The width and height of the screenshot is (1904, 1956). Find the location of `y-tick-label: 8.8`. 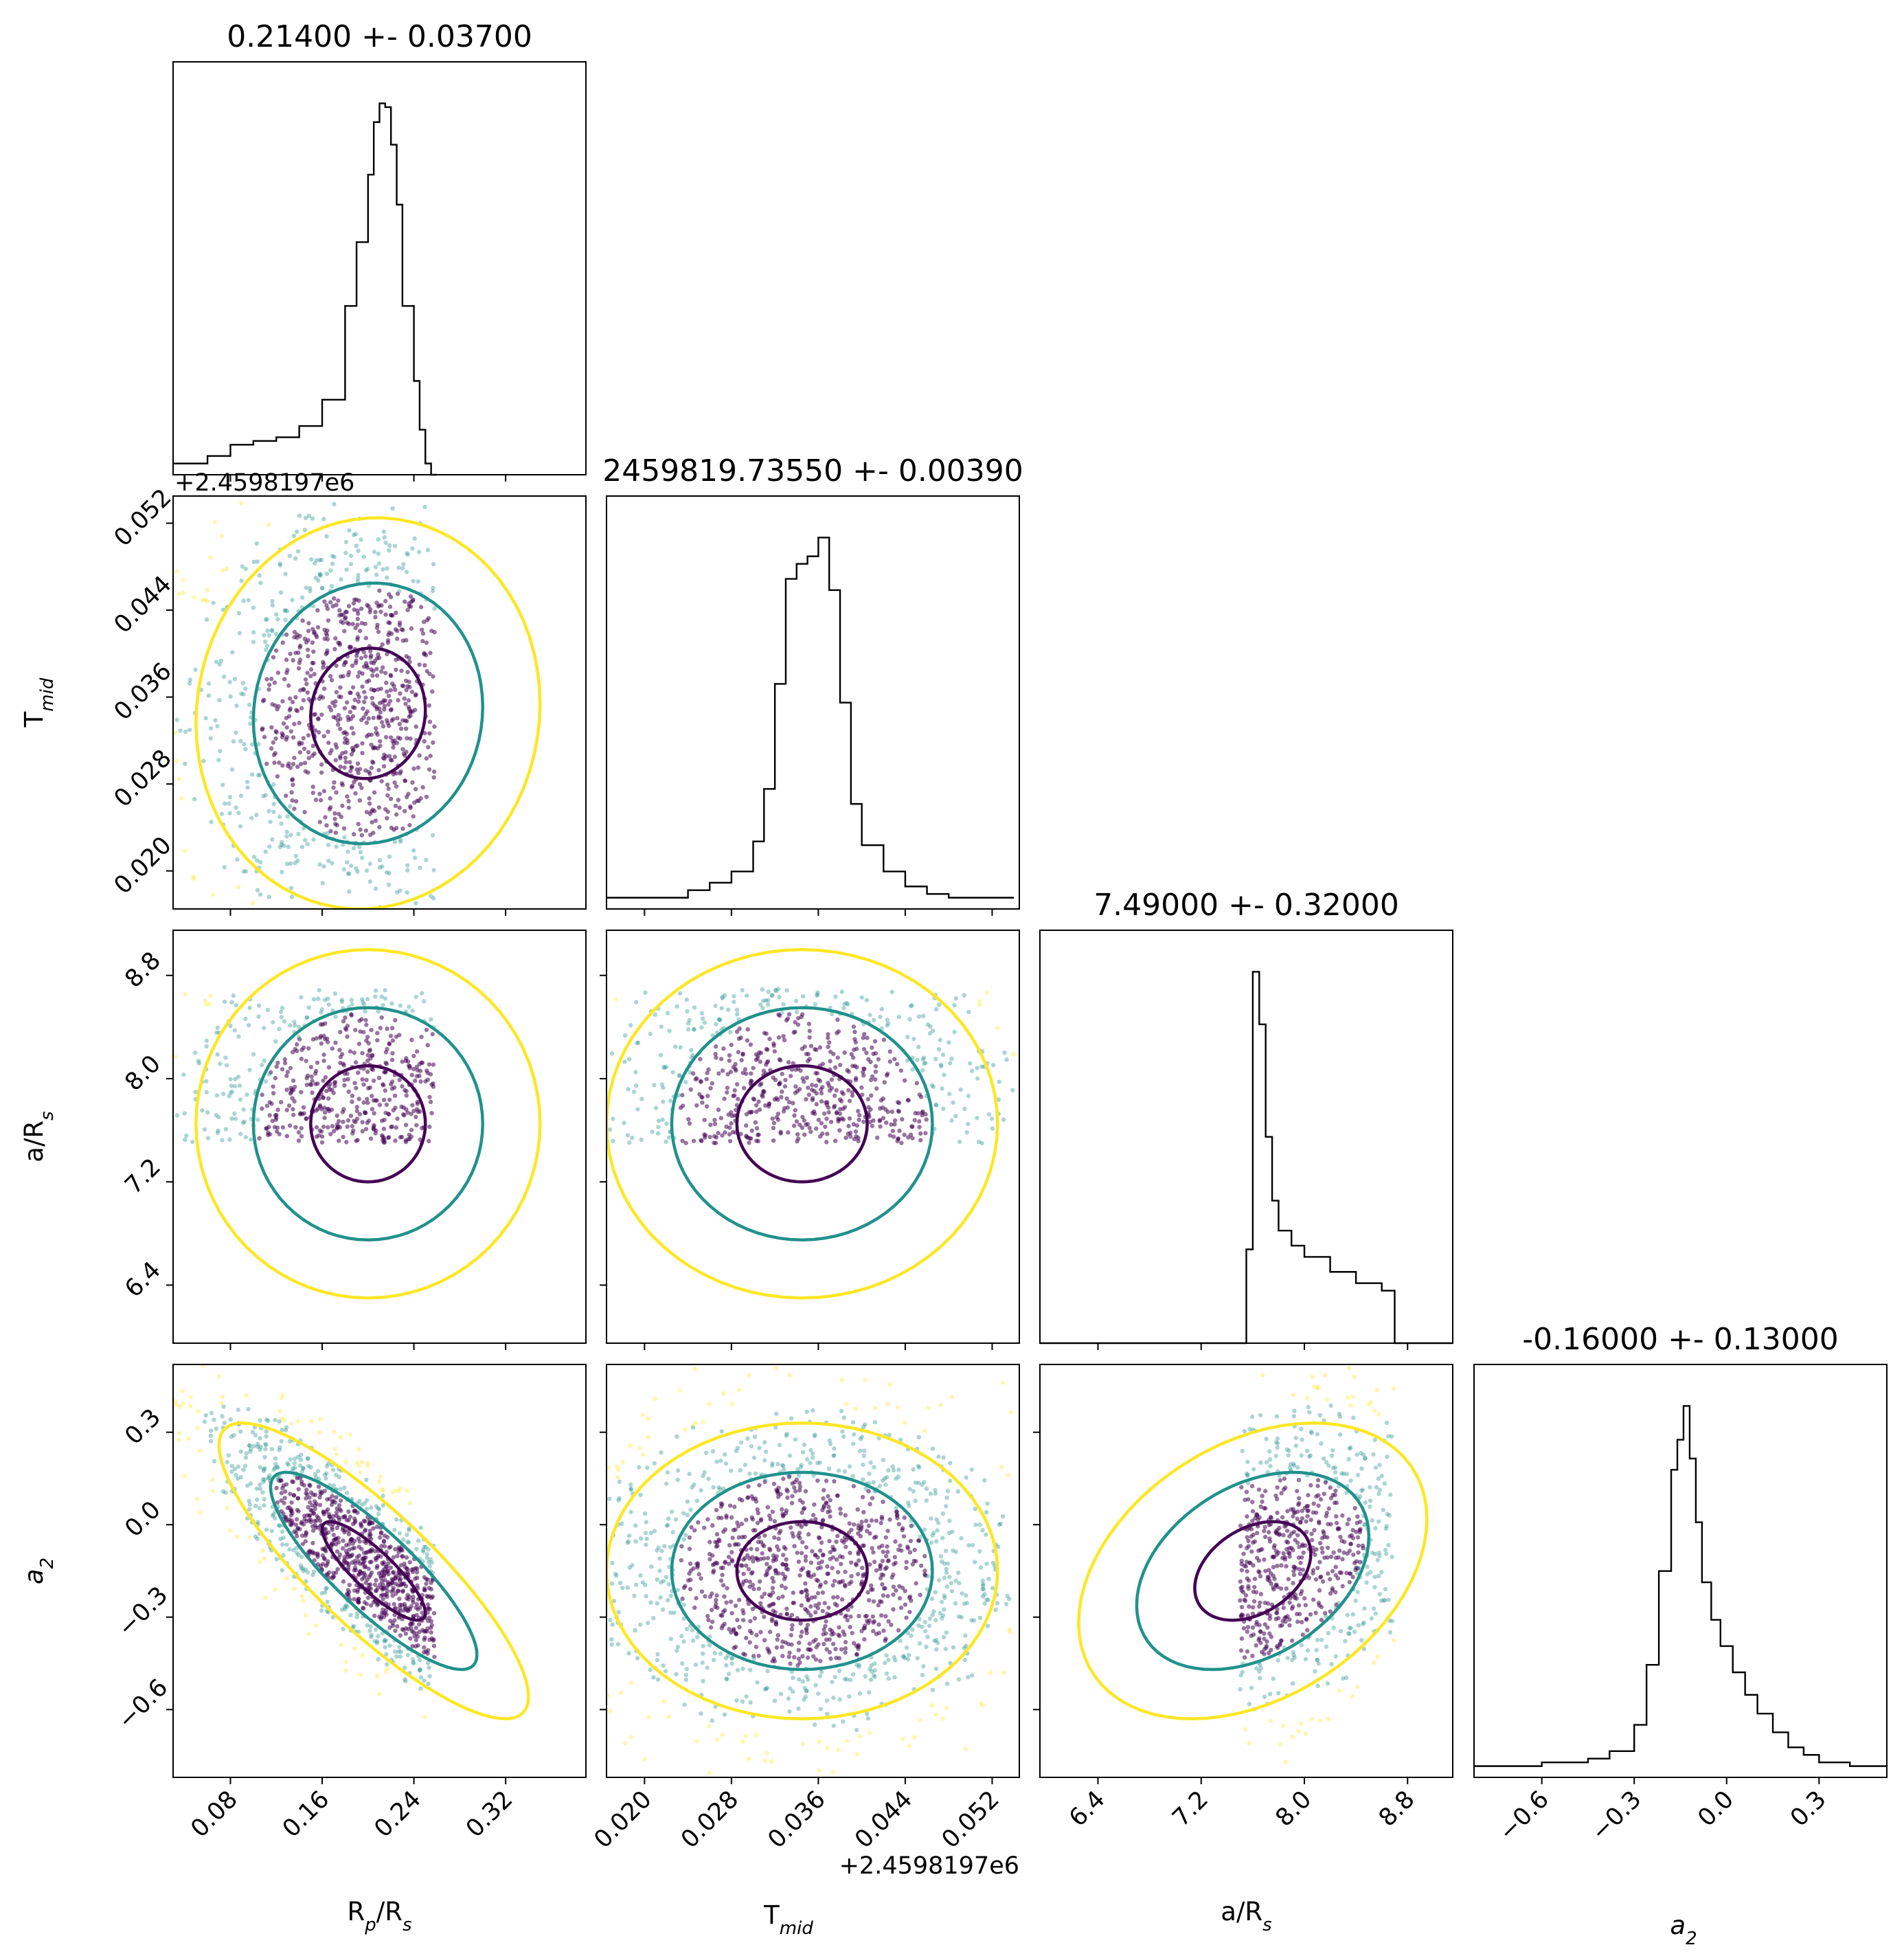

y-tick-label: 8.8 is located at coordinates (143, 970).